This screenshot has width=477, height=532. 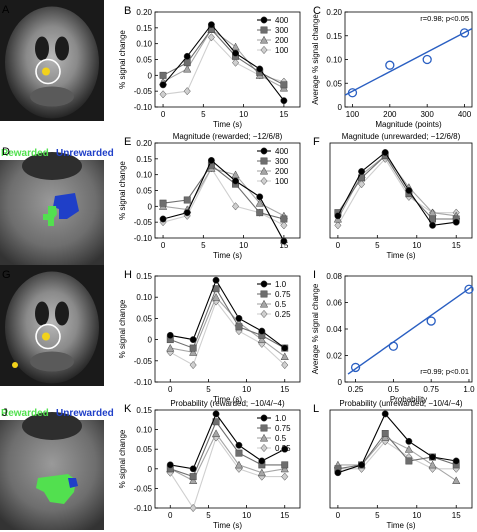 What do you see at coordinates (283, 294) in the screenshot?
I see `legend-label: 0.75` at bounding box center [283, 294].